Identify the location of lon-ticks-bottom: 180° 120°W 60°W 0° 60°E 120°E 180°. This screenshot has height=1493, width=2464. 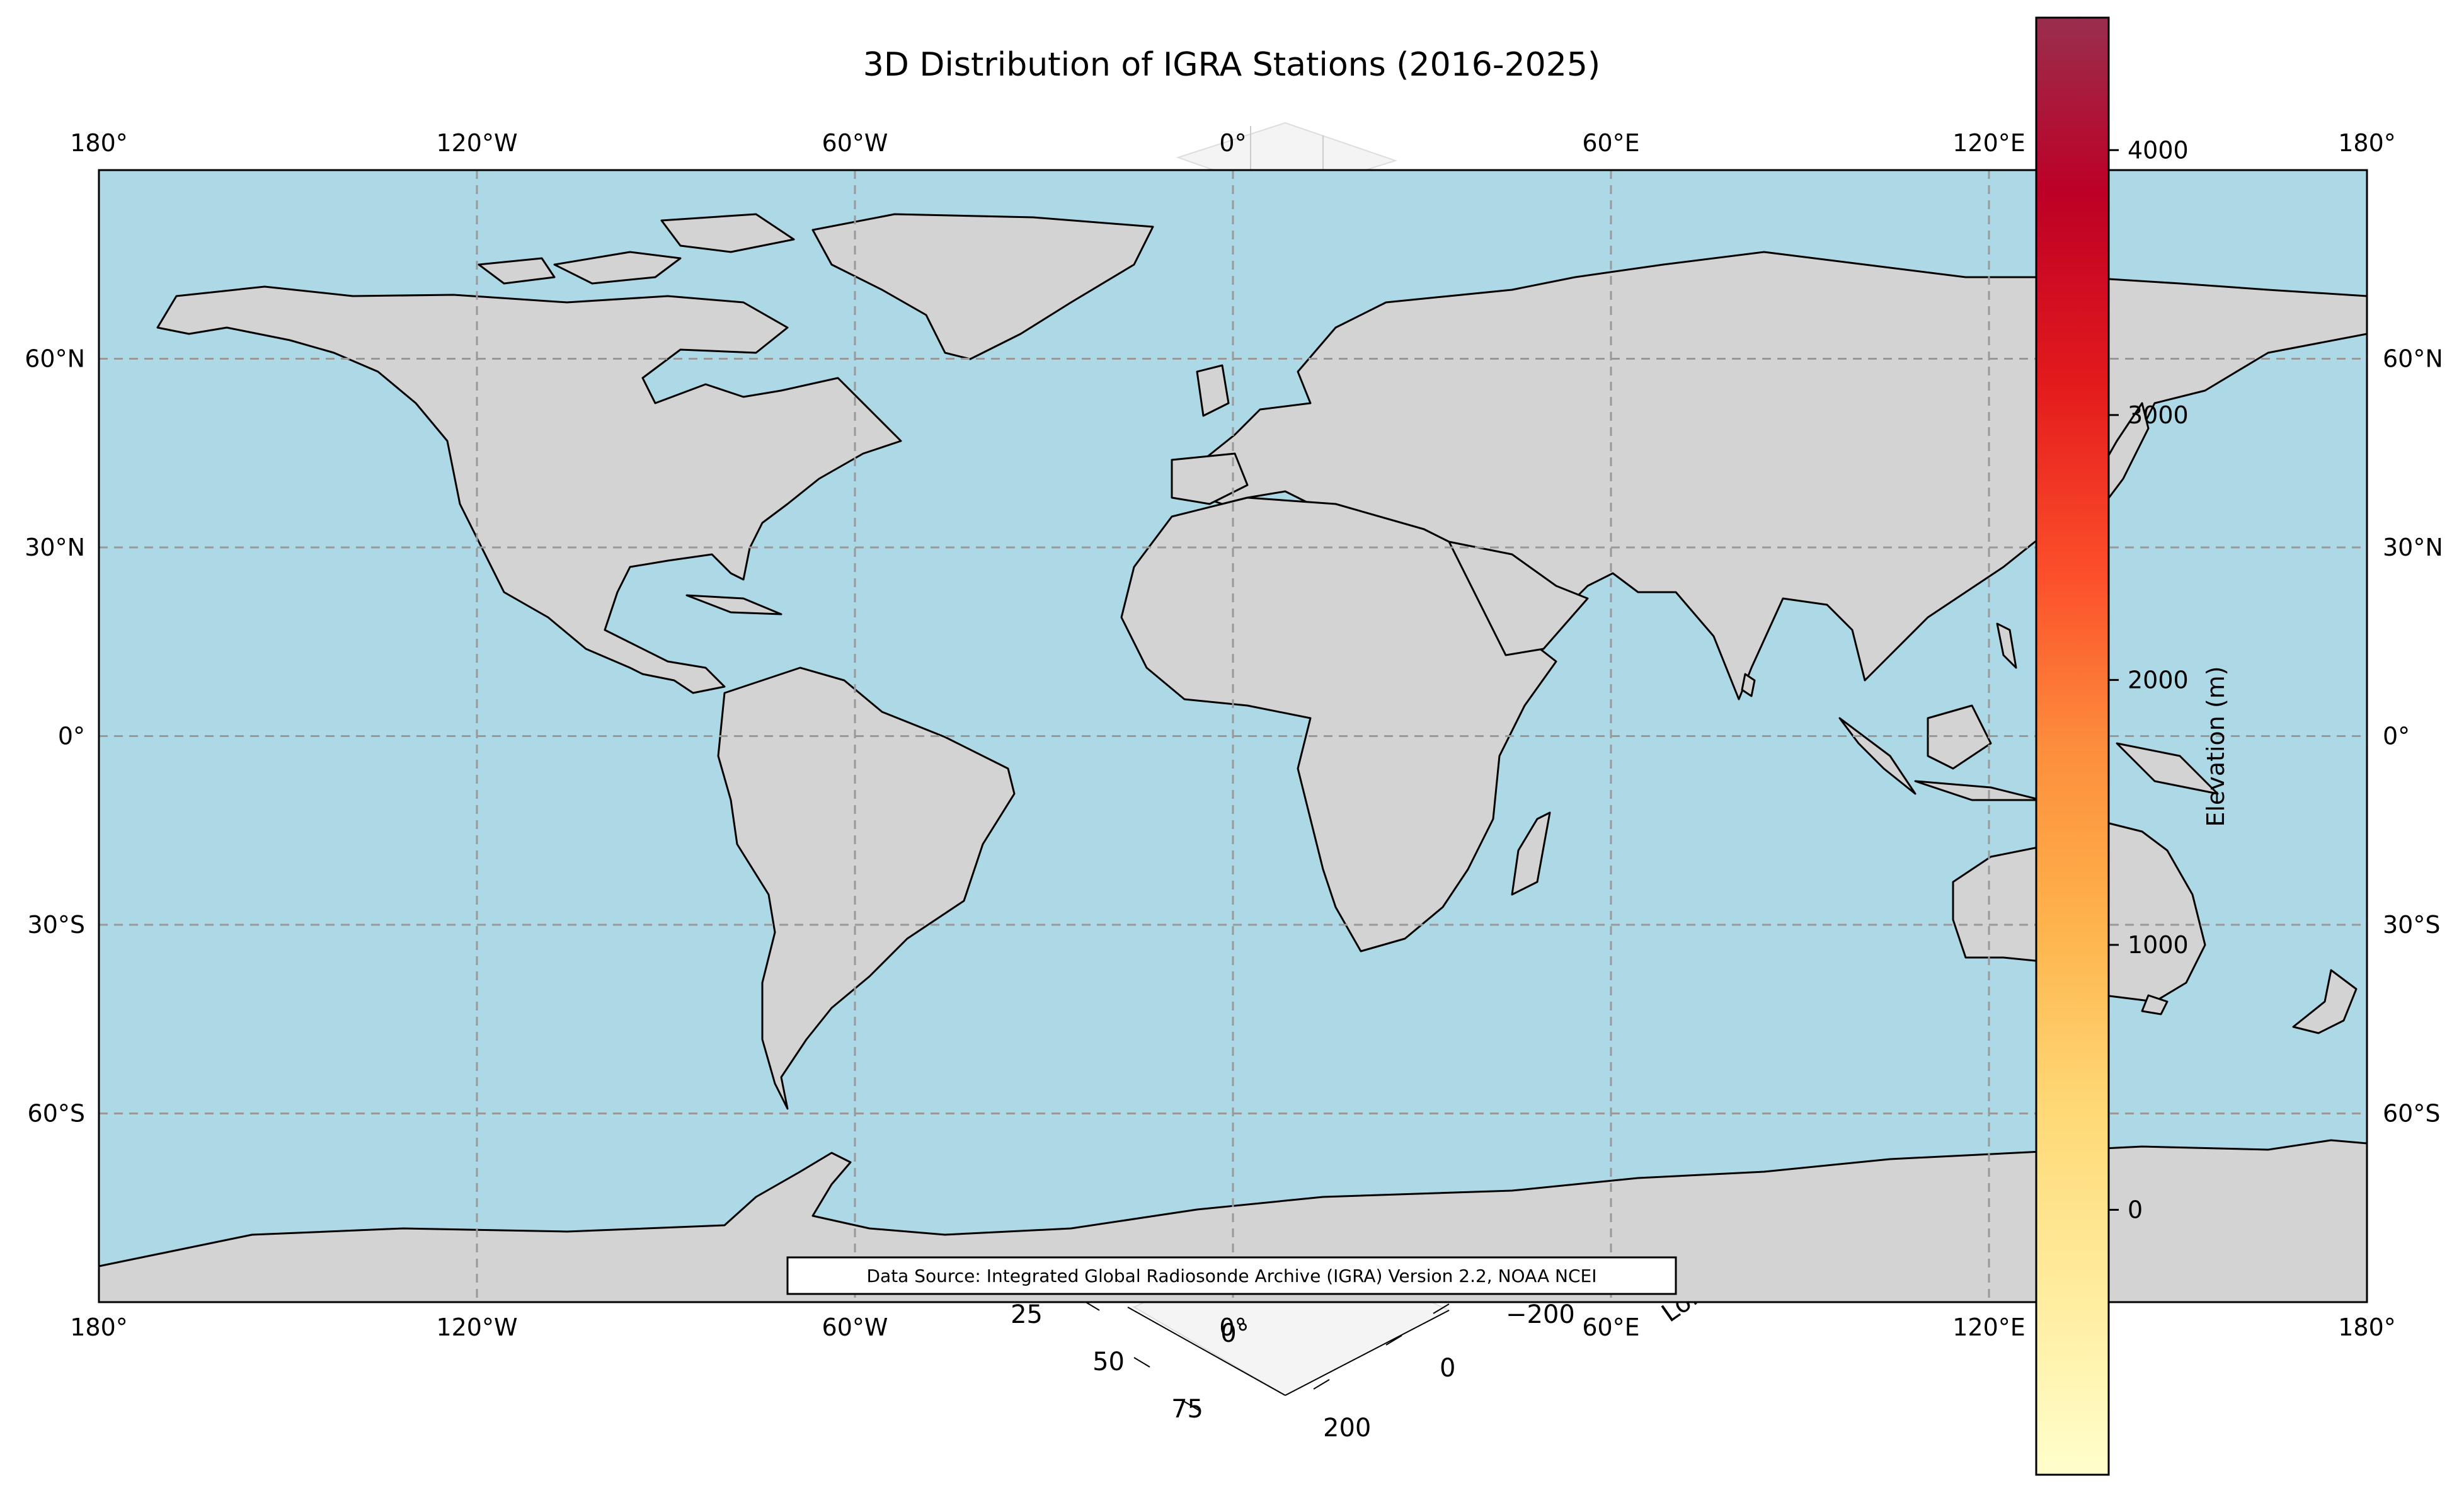
(1233, 1327).